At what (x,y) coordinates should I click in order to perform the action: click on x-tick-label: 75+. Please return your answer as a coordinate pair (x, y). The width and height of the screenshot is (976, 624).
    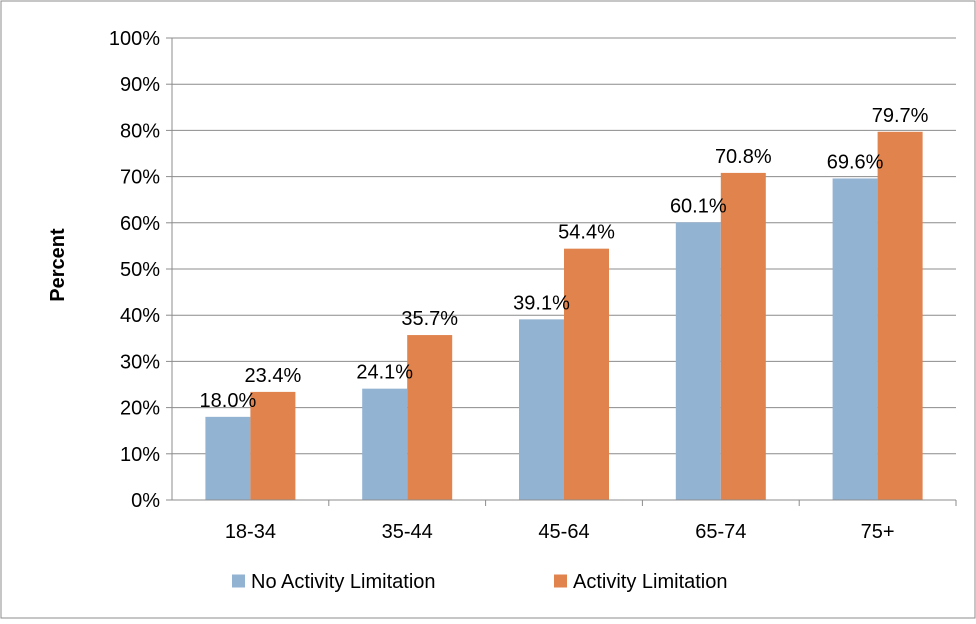
    Looking at the image, I should click on (878, 532).